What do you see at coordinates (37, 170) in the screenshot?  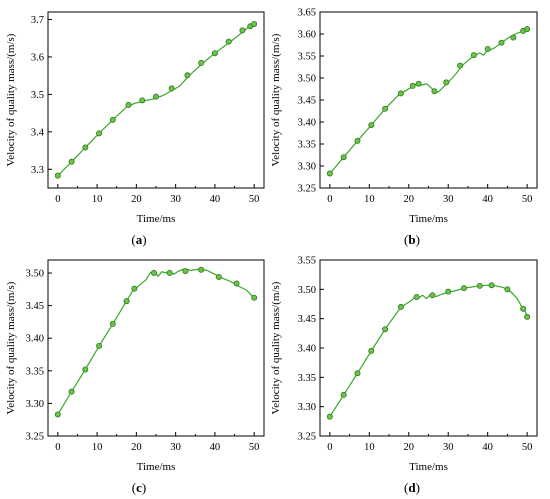 I see `y-tick-label: 3.3` at bounding box center [37, 170].